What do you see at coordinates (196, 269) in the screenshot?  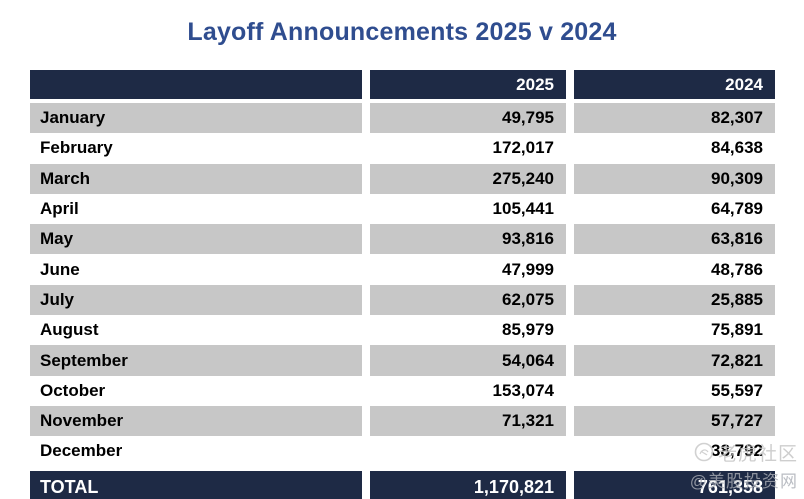 I see `month-cell: June` at bounding box center [196, 269].